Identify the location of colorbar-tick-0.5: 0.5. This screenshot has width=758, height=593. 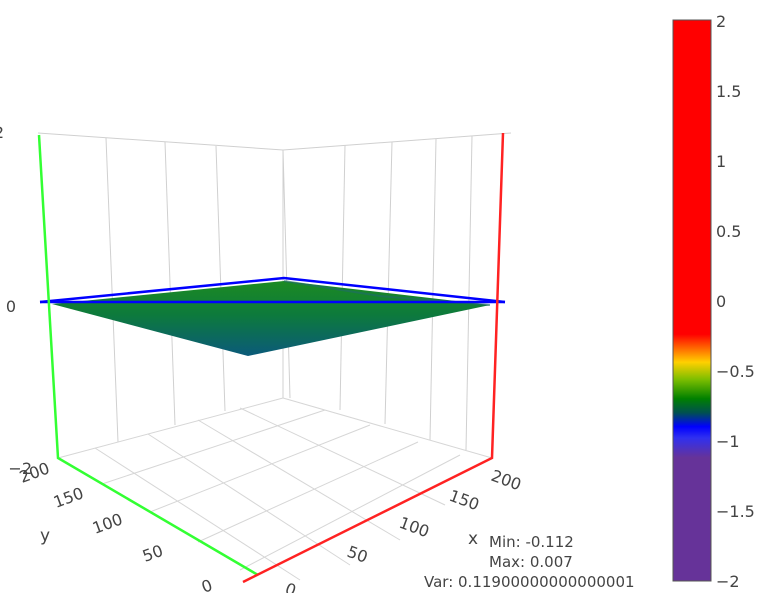
(728, 231).